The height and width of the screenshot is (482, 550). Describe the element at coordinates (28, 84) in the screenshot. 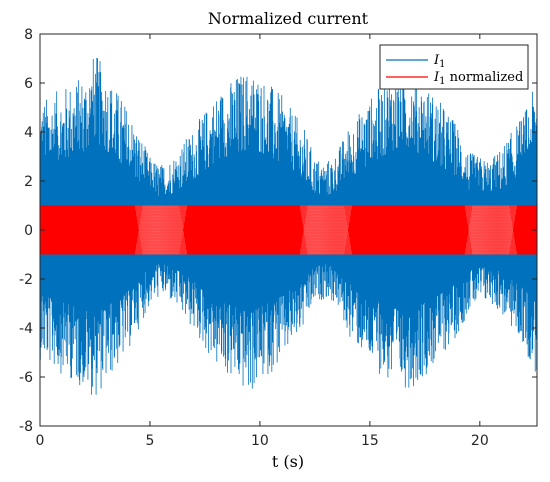

I see `y-tick-label: 6` at that location.